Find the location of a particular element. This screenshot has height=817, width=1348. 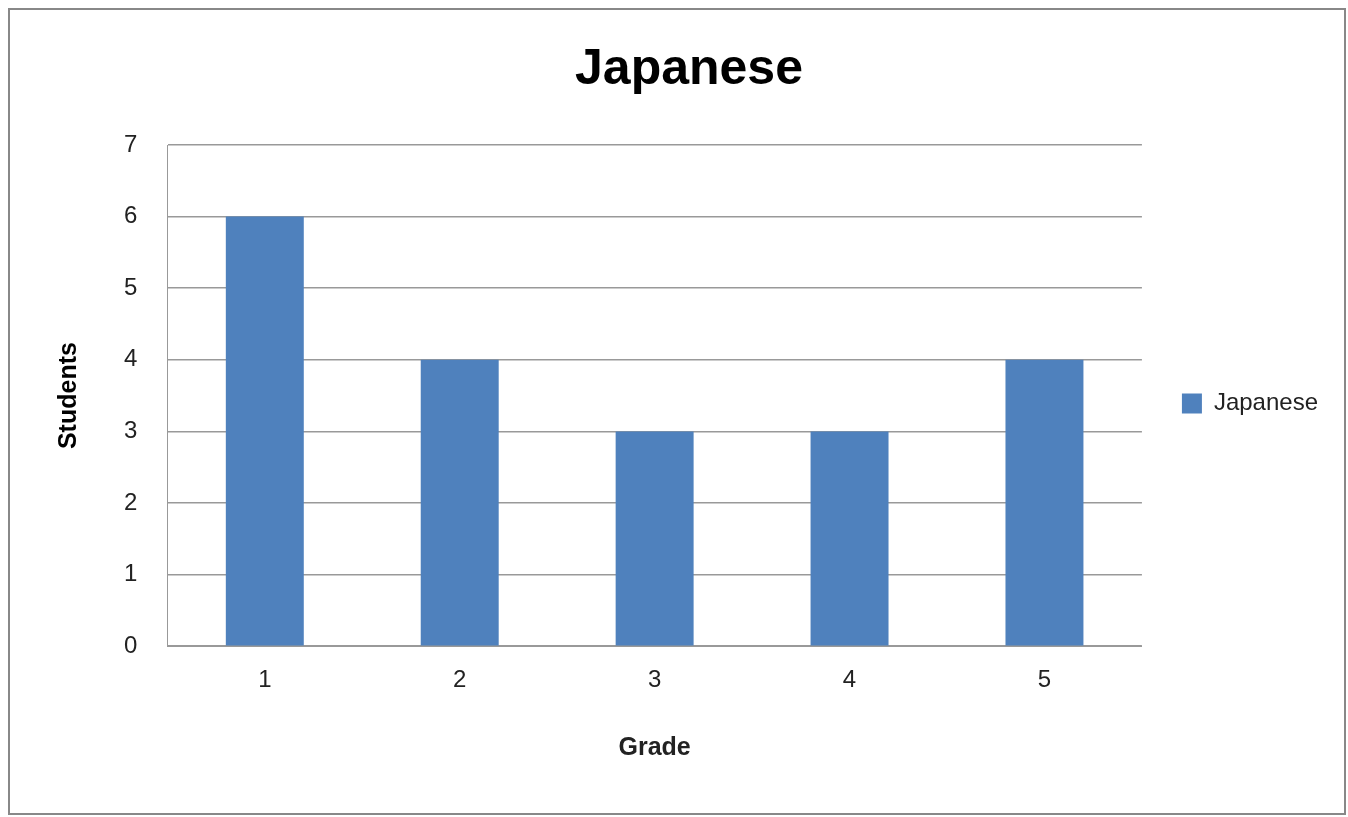

x-tick-label: 3 is located at coordinates (654, 679).